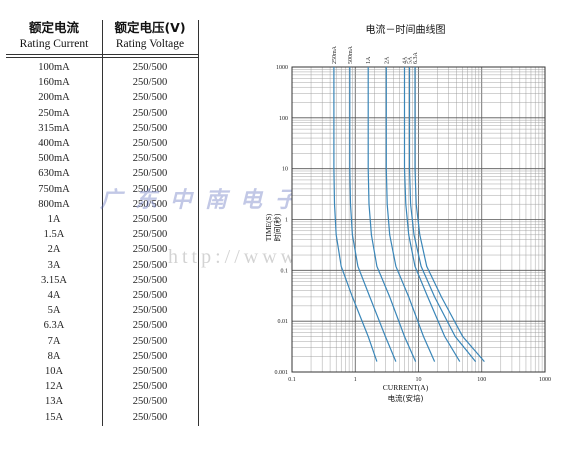  What do you see at coordinates (292, 380) in the screenshot?
I see `x-tick-label: 0.1` at bounding box center [292, 380].